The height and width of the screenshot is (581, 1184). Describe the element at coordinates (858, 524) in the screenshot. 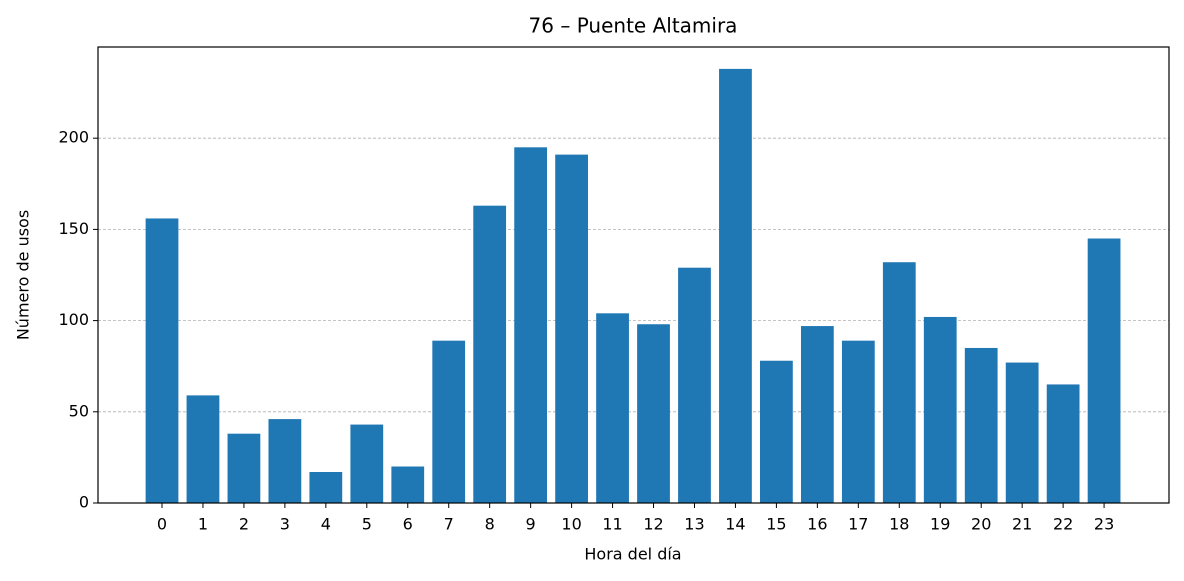

I see `x-tick-label: 17` at that location.